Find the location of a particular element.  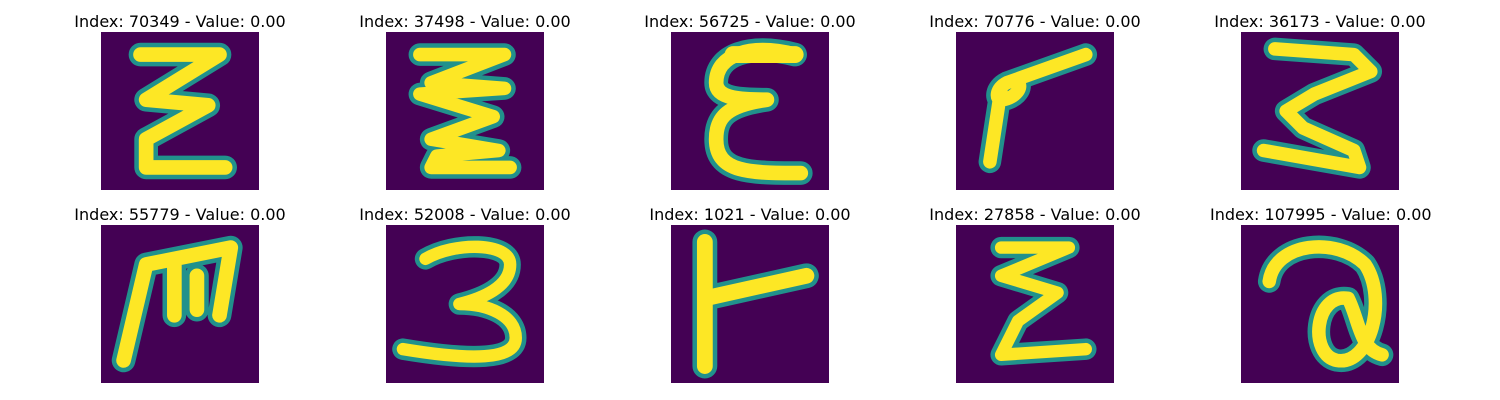

panel-title: Index: 27858 - Value: 0.00 is located at coordinates (1035, 214).